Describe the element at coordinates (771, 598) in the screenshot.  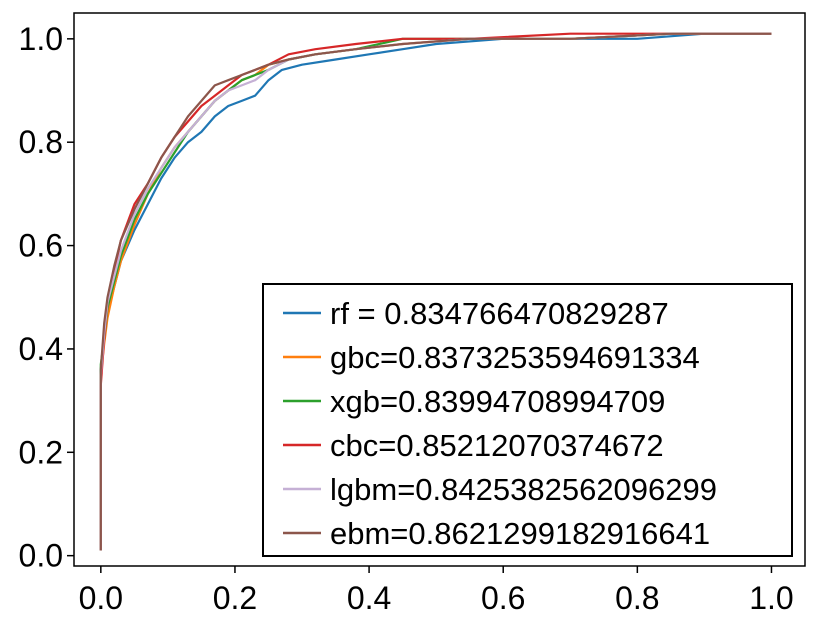
I see `x-tick-label: 1.0` at that location.